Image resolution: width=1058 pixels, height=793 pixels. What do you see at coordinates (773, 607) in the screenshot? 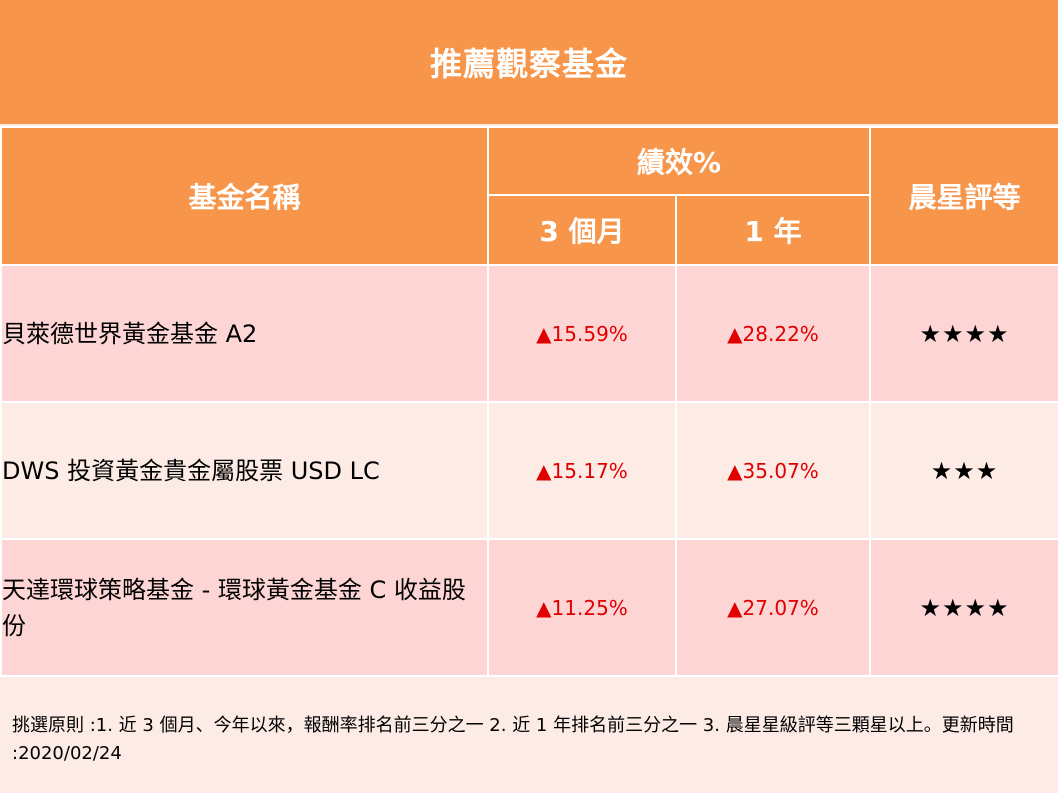
I see `one-year-return-cell: ▲27.07%` at bounding box center [773, 607].